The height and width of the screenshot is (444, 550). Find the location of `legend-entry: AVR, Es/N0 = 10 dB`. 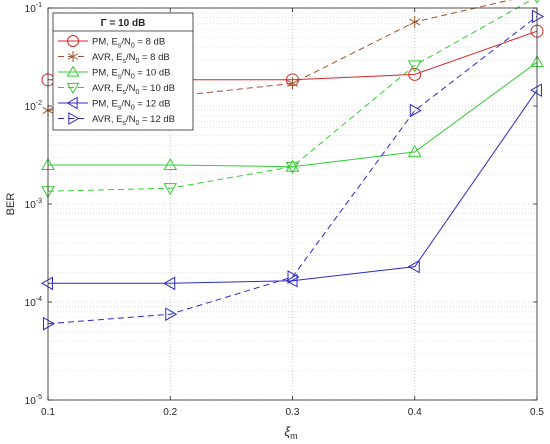

legend-entry: AVR, Es/N0 = 10 dB is located at coordinates (116, 89).